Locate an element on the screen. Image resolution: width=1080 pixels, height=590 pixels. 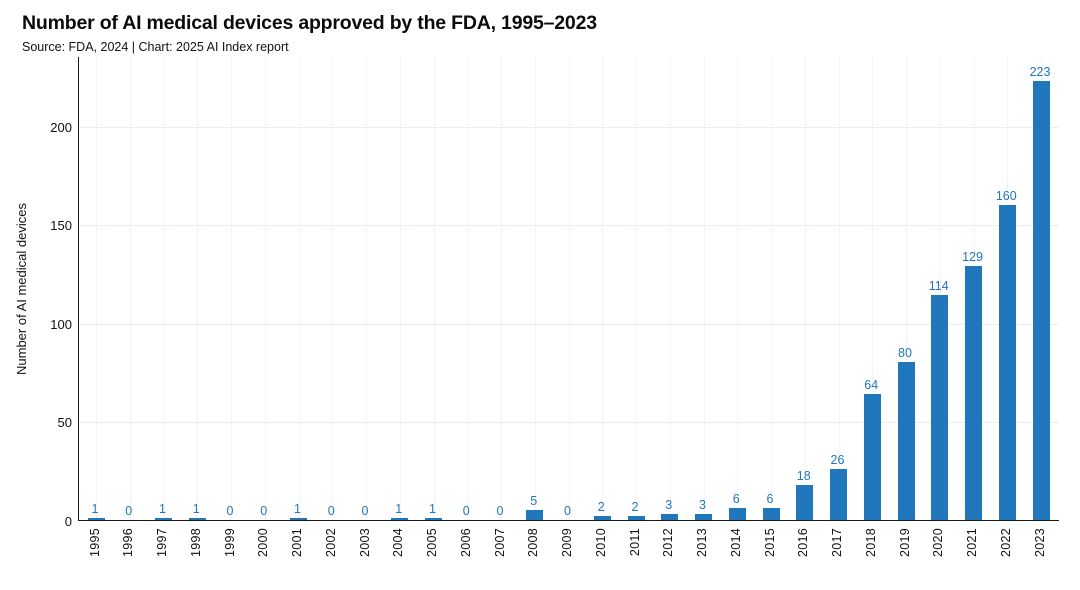
bar-value-label: 26 is located at coordinates (837, 460).